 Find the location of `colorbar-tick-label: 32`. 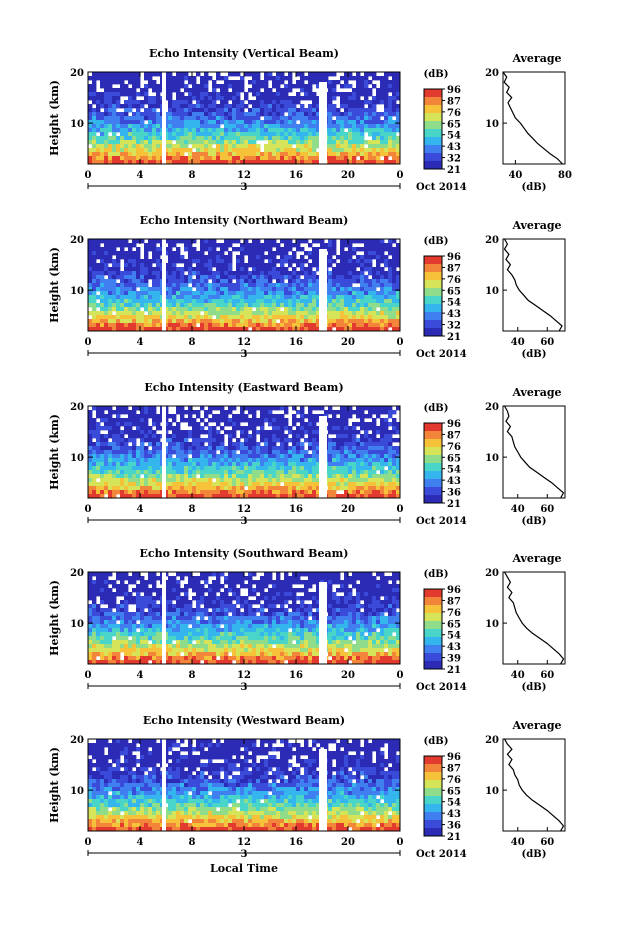

colorbar-tick-label: 32 is located at coordinates (454, 159).